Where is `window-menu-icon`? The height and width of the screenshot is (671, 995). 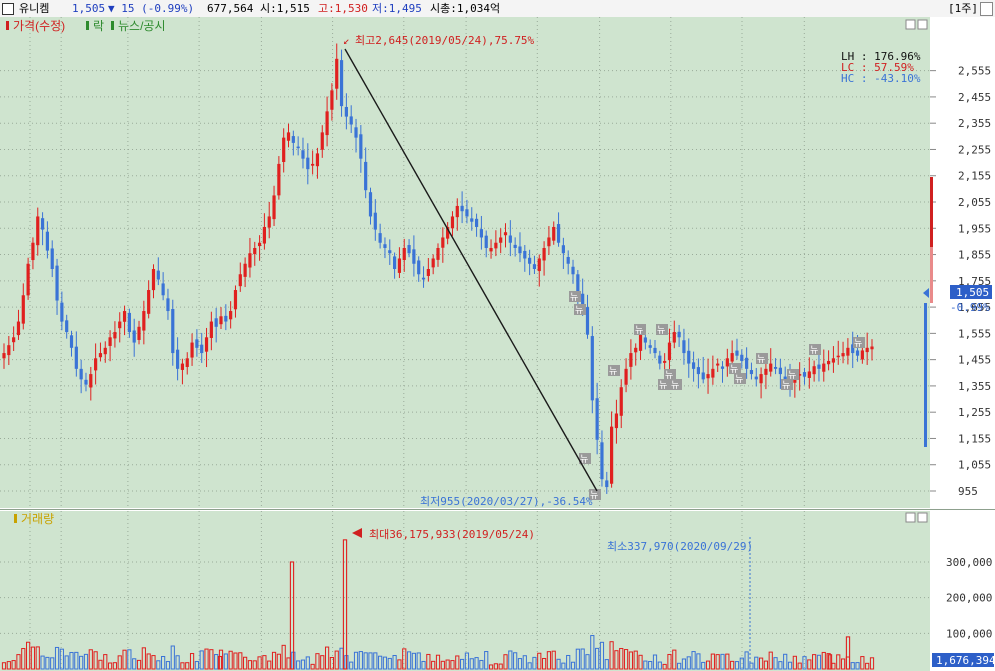 window-menu-icon is located at coordinates (8, 9).